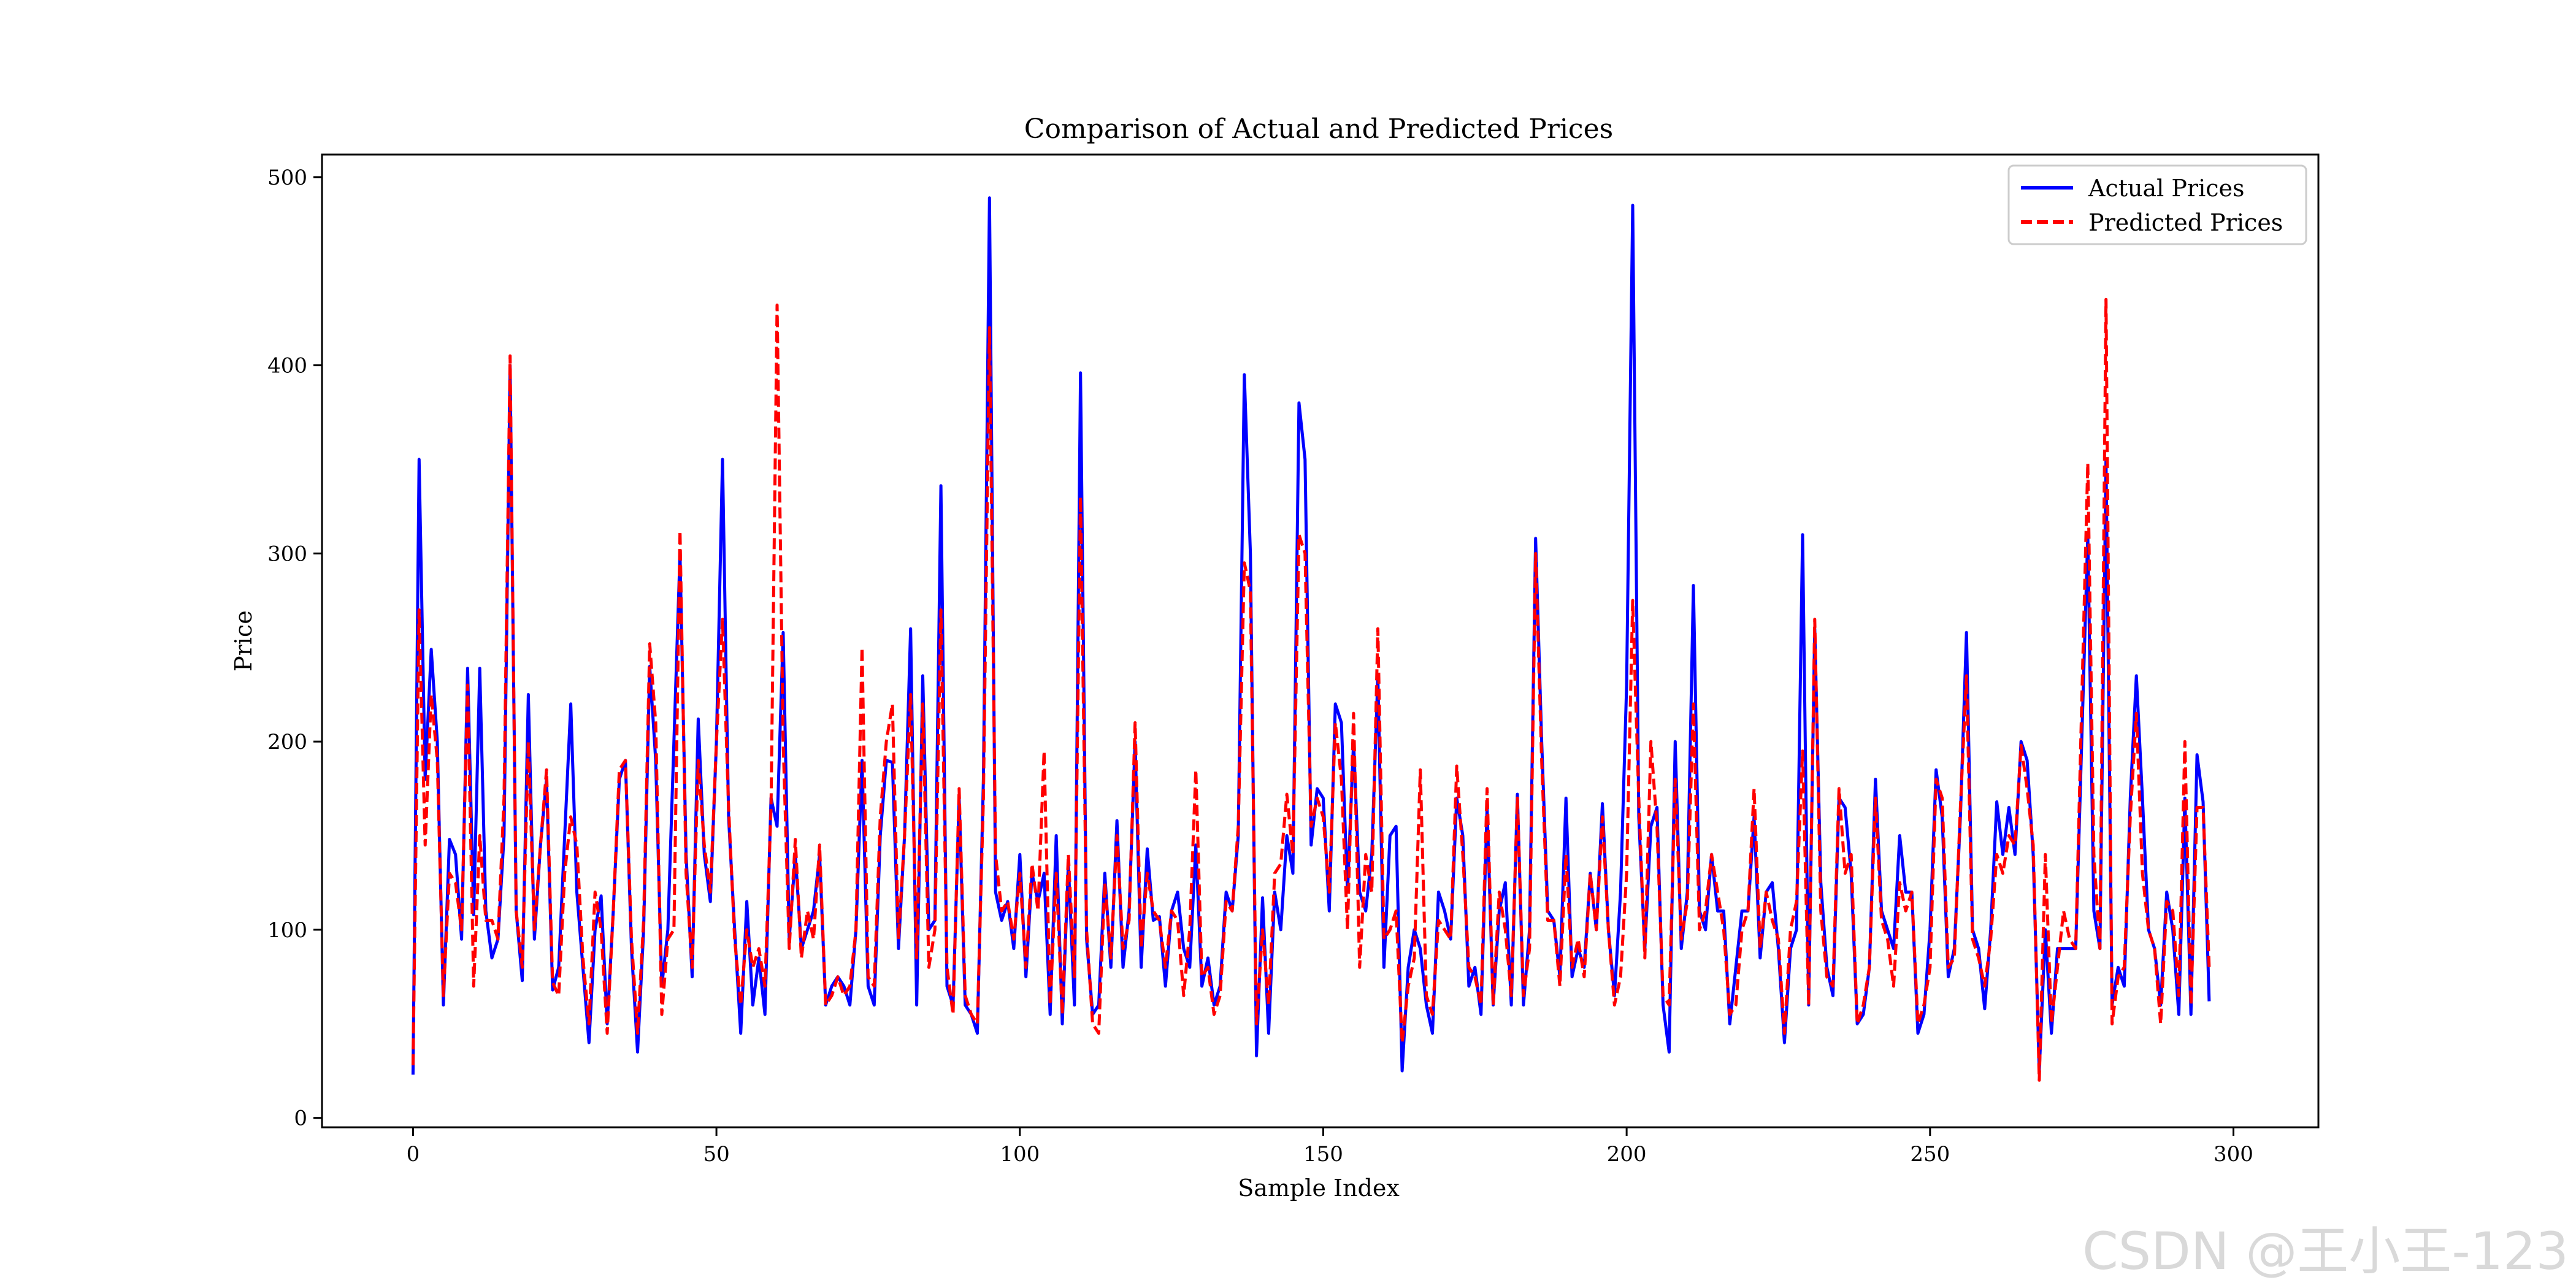  Describe the element at coordinates (1930, 1154) in the screenshot. I see `x-tick-label: 250` at that location.